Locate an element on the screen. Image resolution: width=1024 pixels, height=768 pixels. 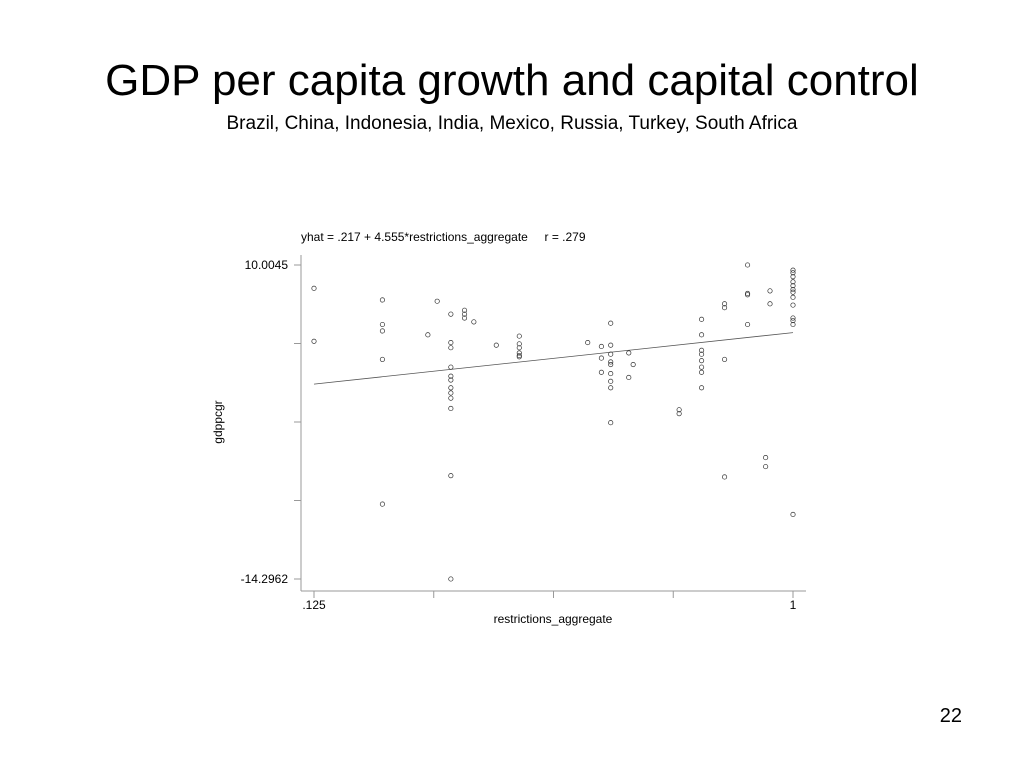
x-tick-label: .125 is located at coordinates (314, 605).